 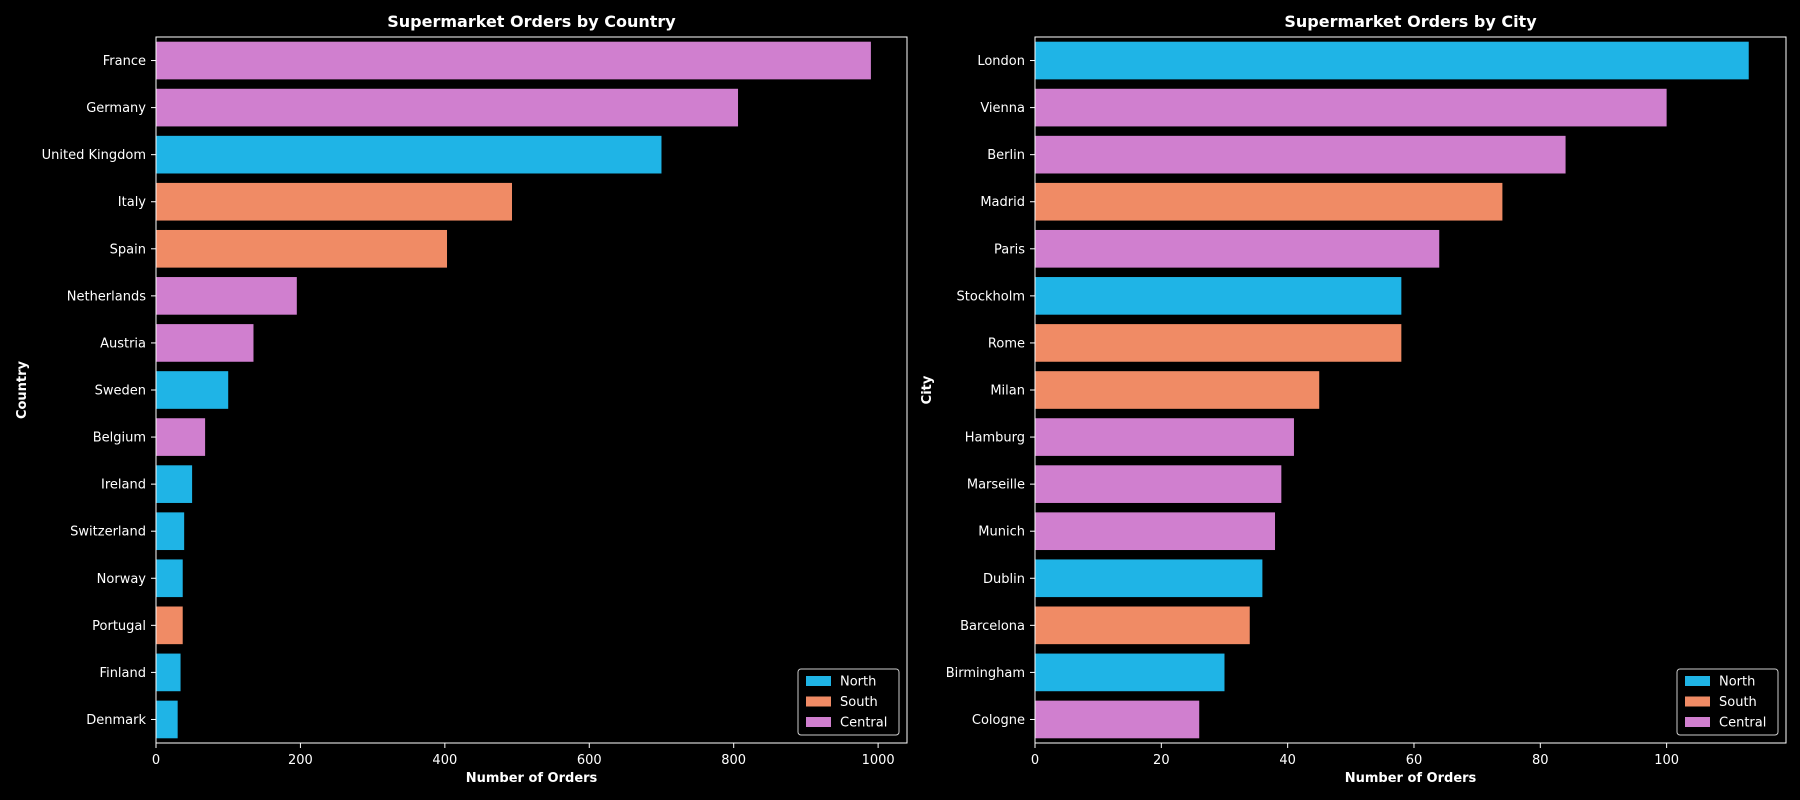 I want to click on chart-title: Supermarket Orders by City, so click(x=1410, y=21).